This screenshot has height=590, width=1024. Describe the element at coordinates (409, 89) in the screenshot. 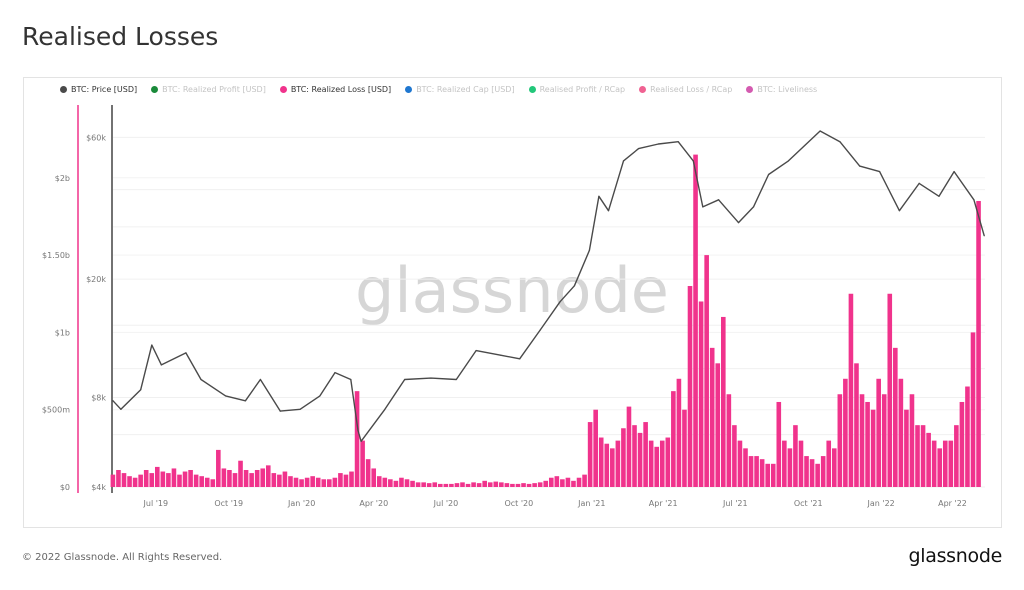

I see `legend-dot-icon` at that location.